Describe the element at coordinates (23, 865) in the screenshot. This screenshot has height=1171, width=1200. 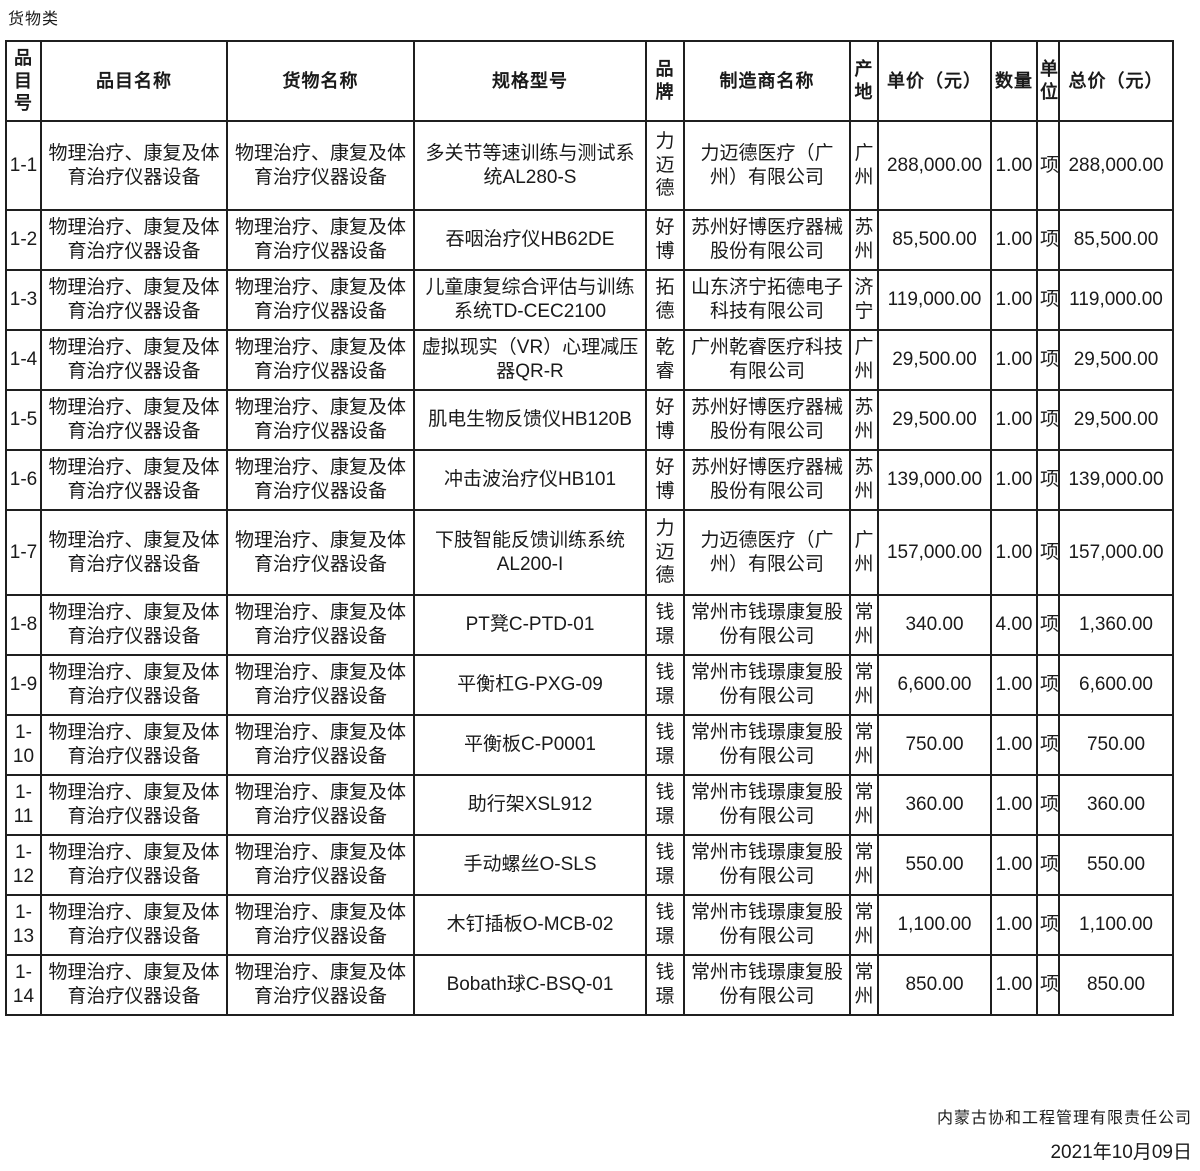
I see `item-number-cell: 1-12` at that location.